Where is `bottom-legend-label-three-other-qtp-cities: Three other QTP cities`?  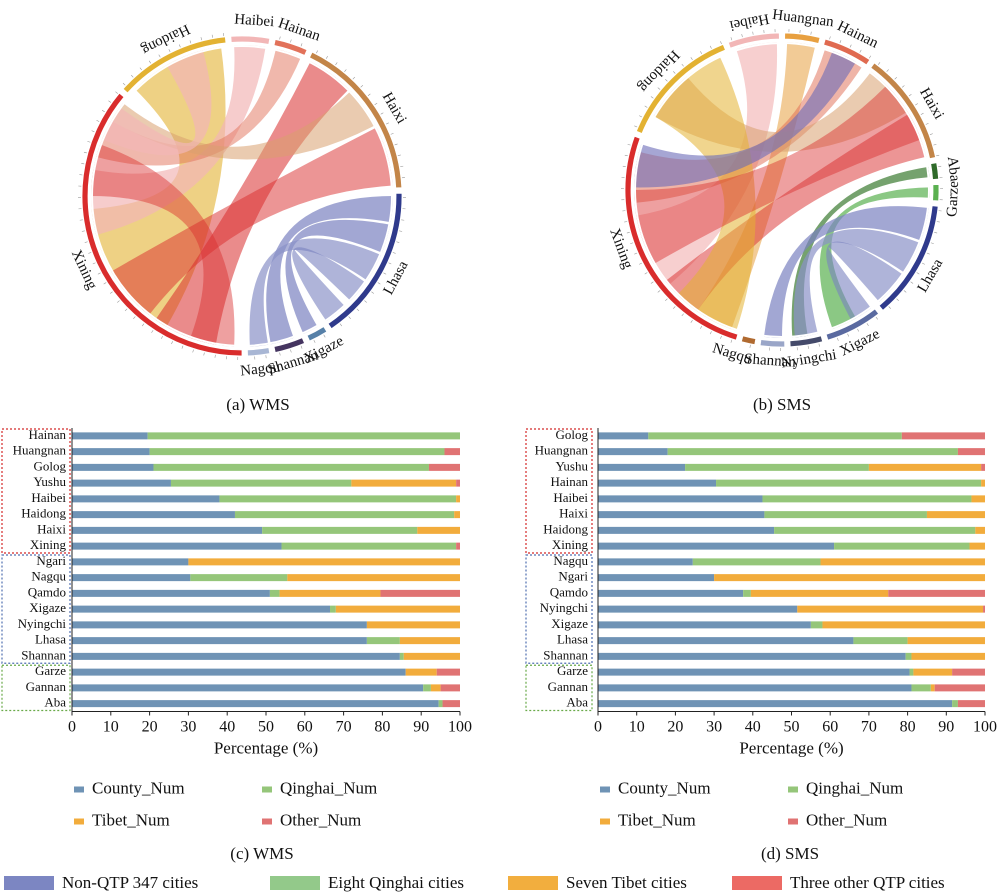 bottom-legend-label-three-other-qtp-cities: Three other QTP cities is located at coordinates (867, 882).